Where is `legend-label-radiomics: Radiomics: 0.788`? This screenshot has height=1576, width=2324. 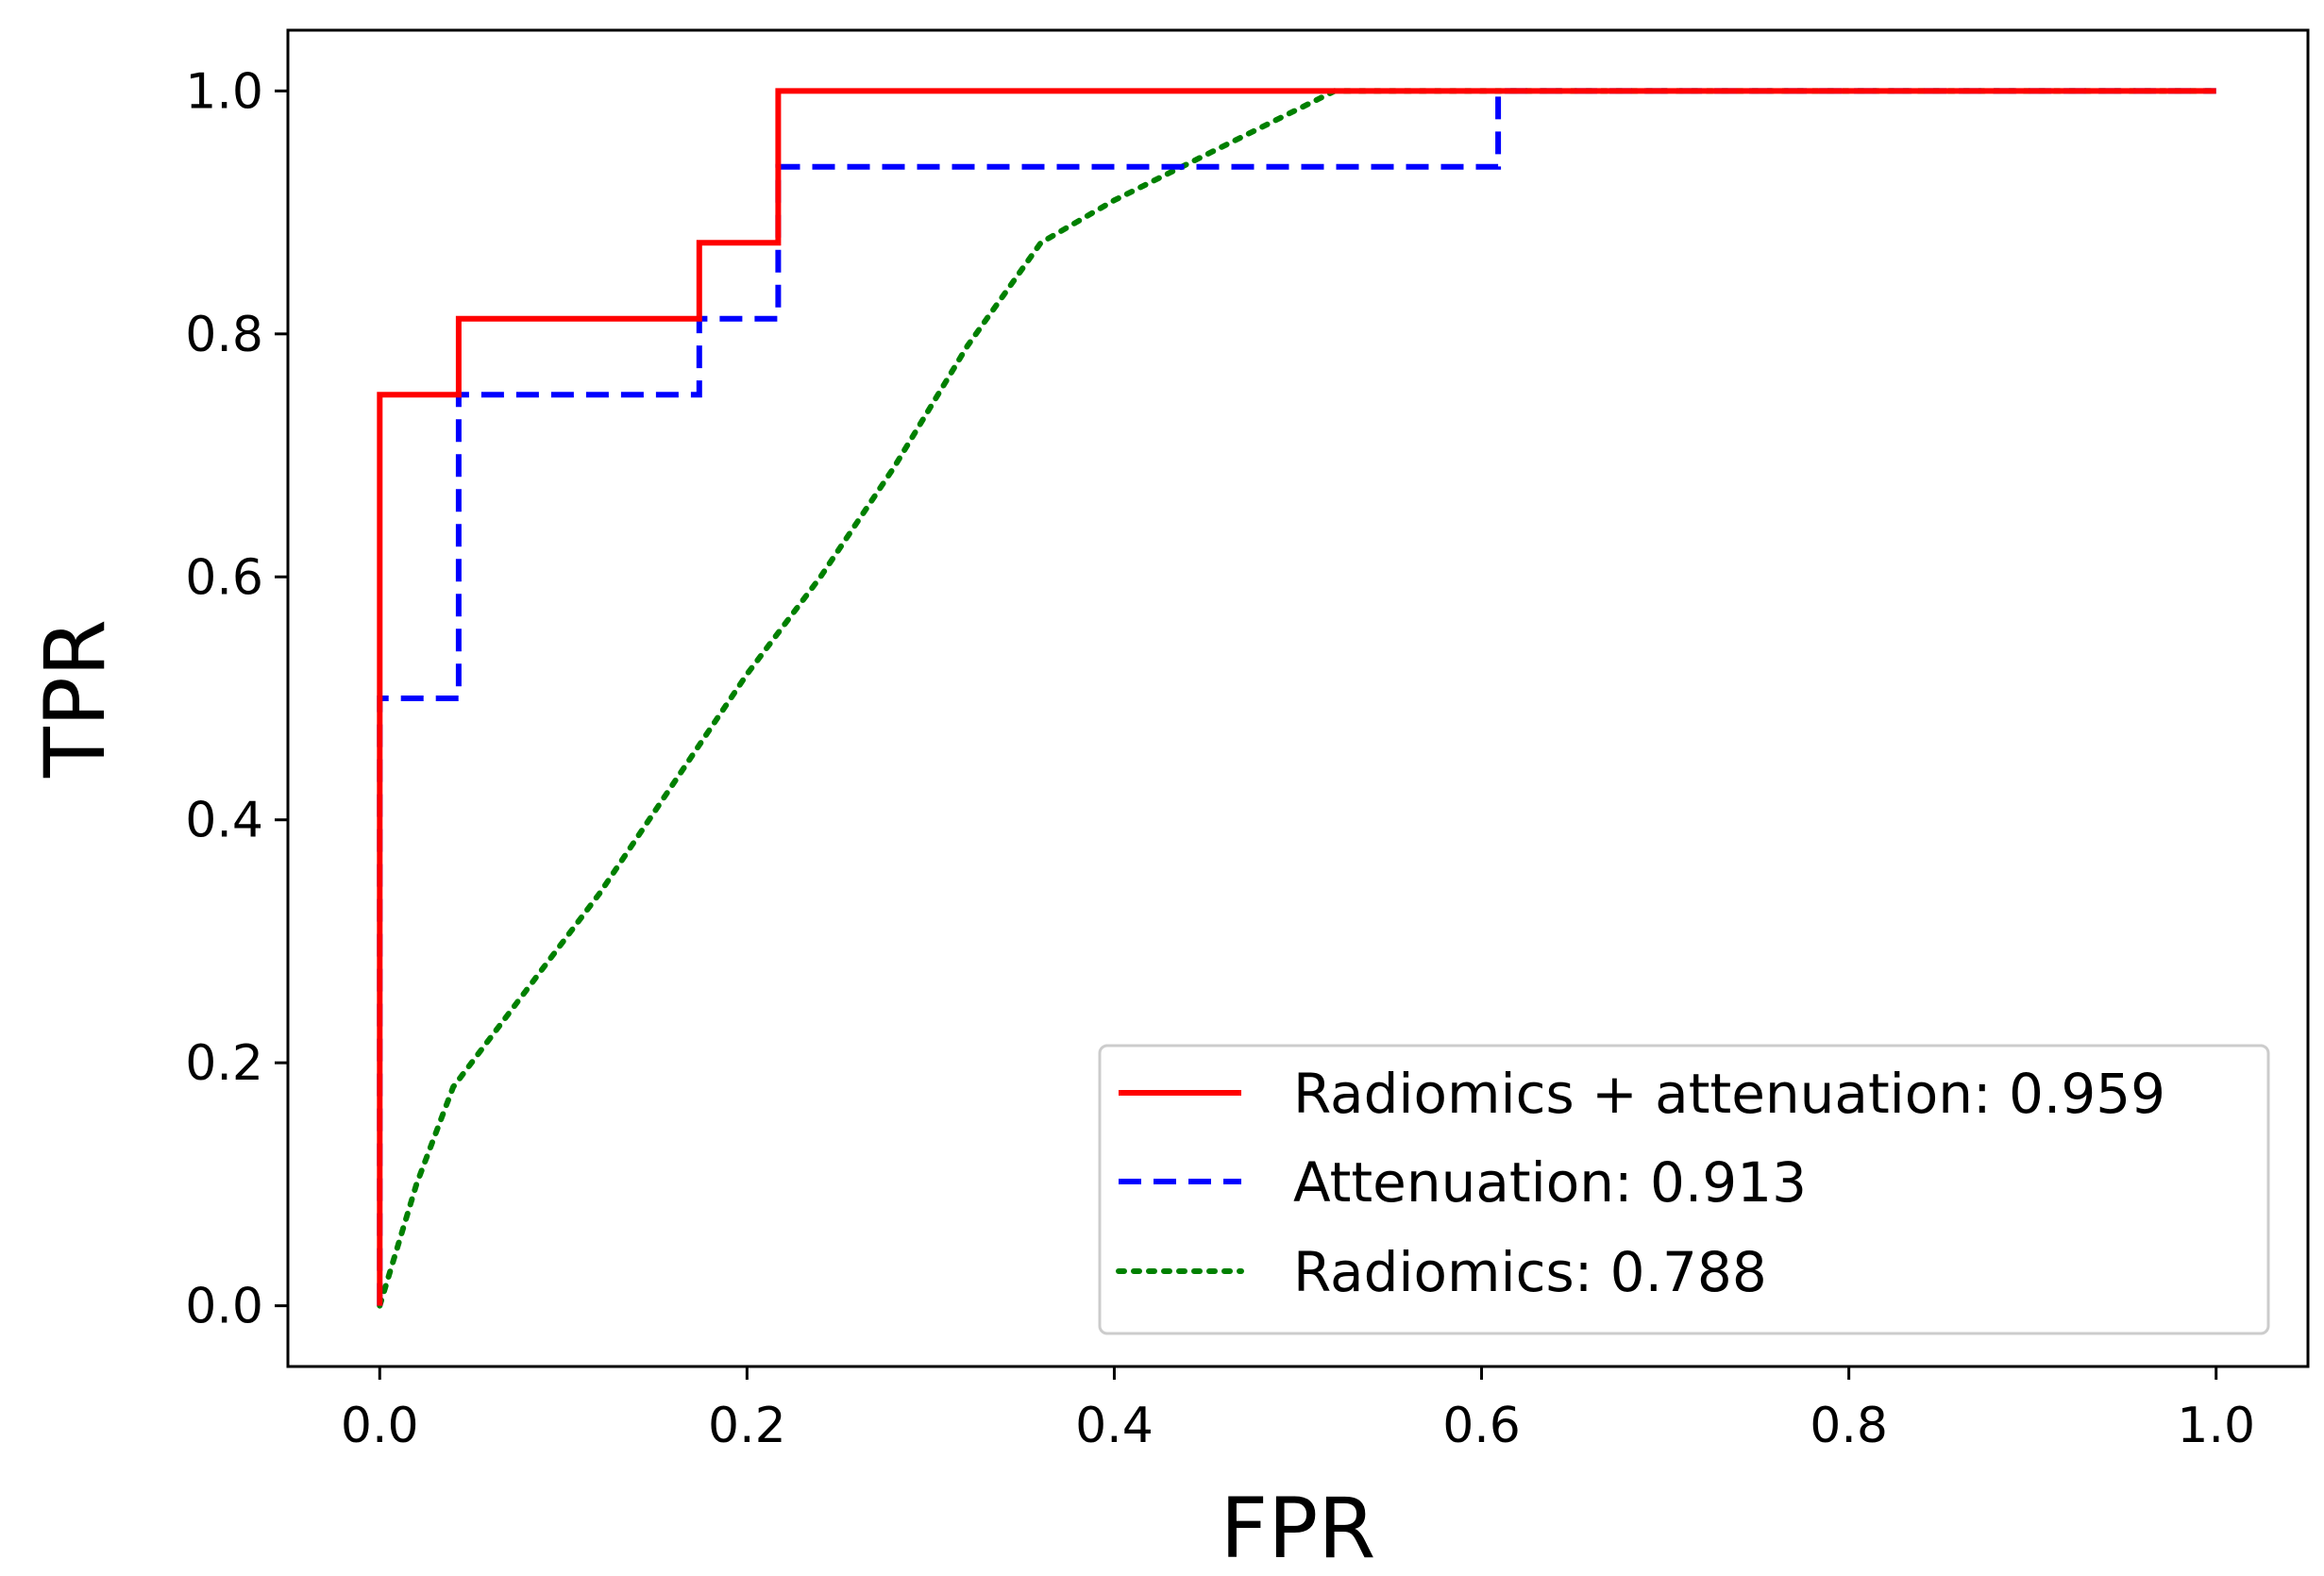
legend-label-radiomics: Radiomics: 0.788 is located at coordinates (1530, 1272).